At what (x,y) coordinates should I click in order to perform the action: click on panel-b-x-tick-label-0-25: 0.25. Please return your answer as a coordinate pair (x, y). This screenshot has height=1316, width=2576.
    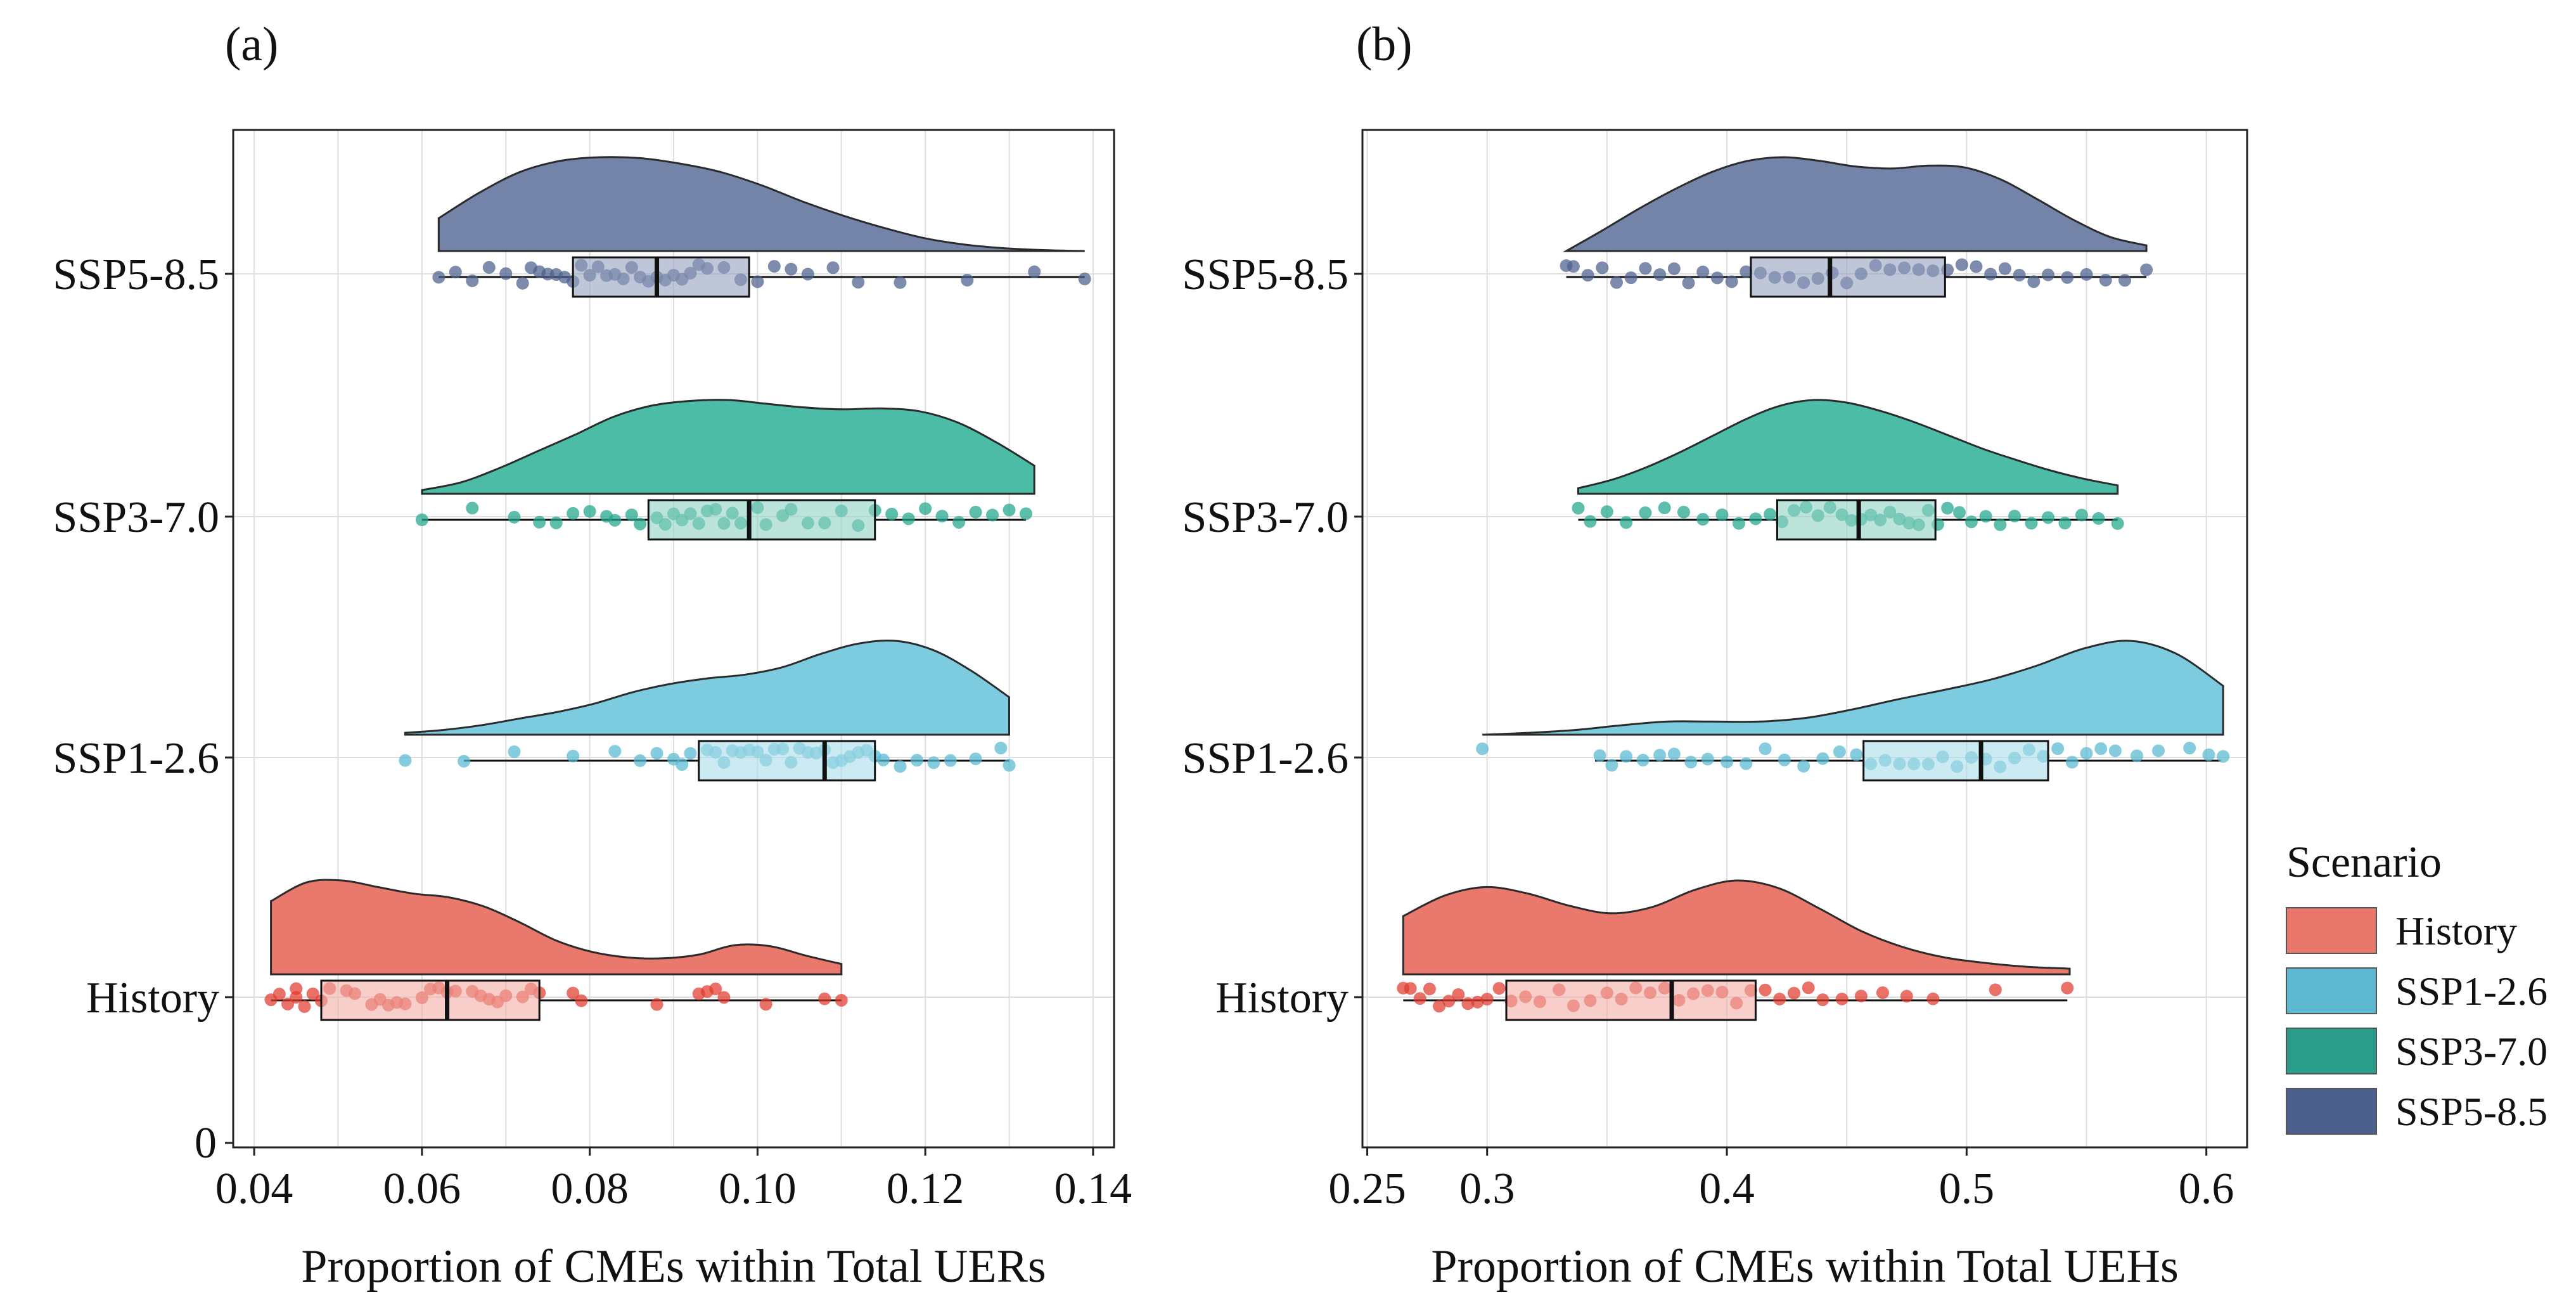
    Looking at the image, I should click on (1367, 1188).